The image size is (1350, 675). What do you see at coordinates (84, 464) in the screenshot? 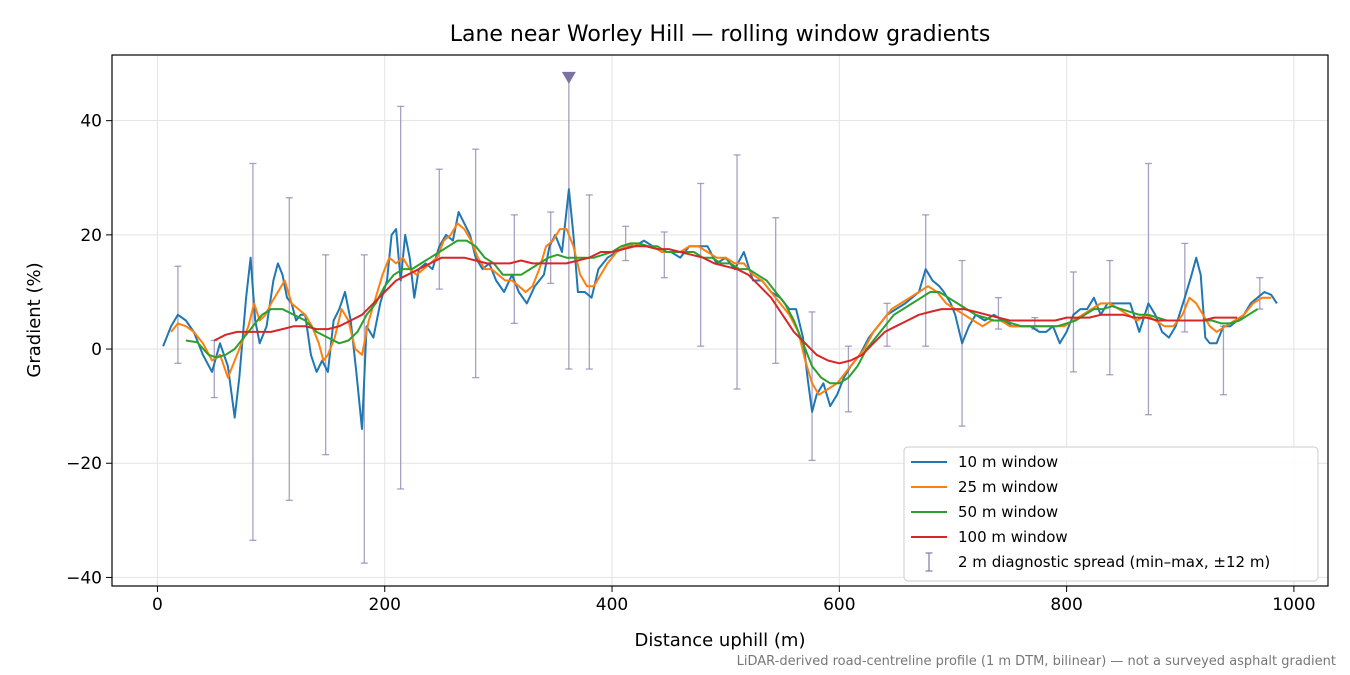
I see `y-tick-label: −20` at bounding box center [84, 464].